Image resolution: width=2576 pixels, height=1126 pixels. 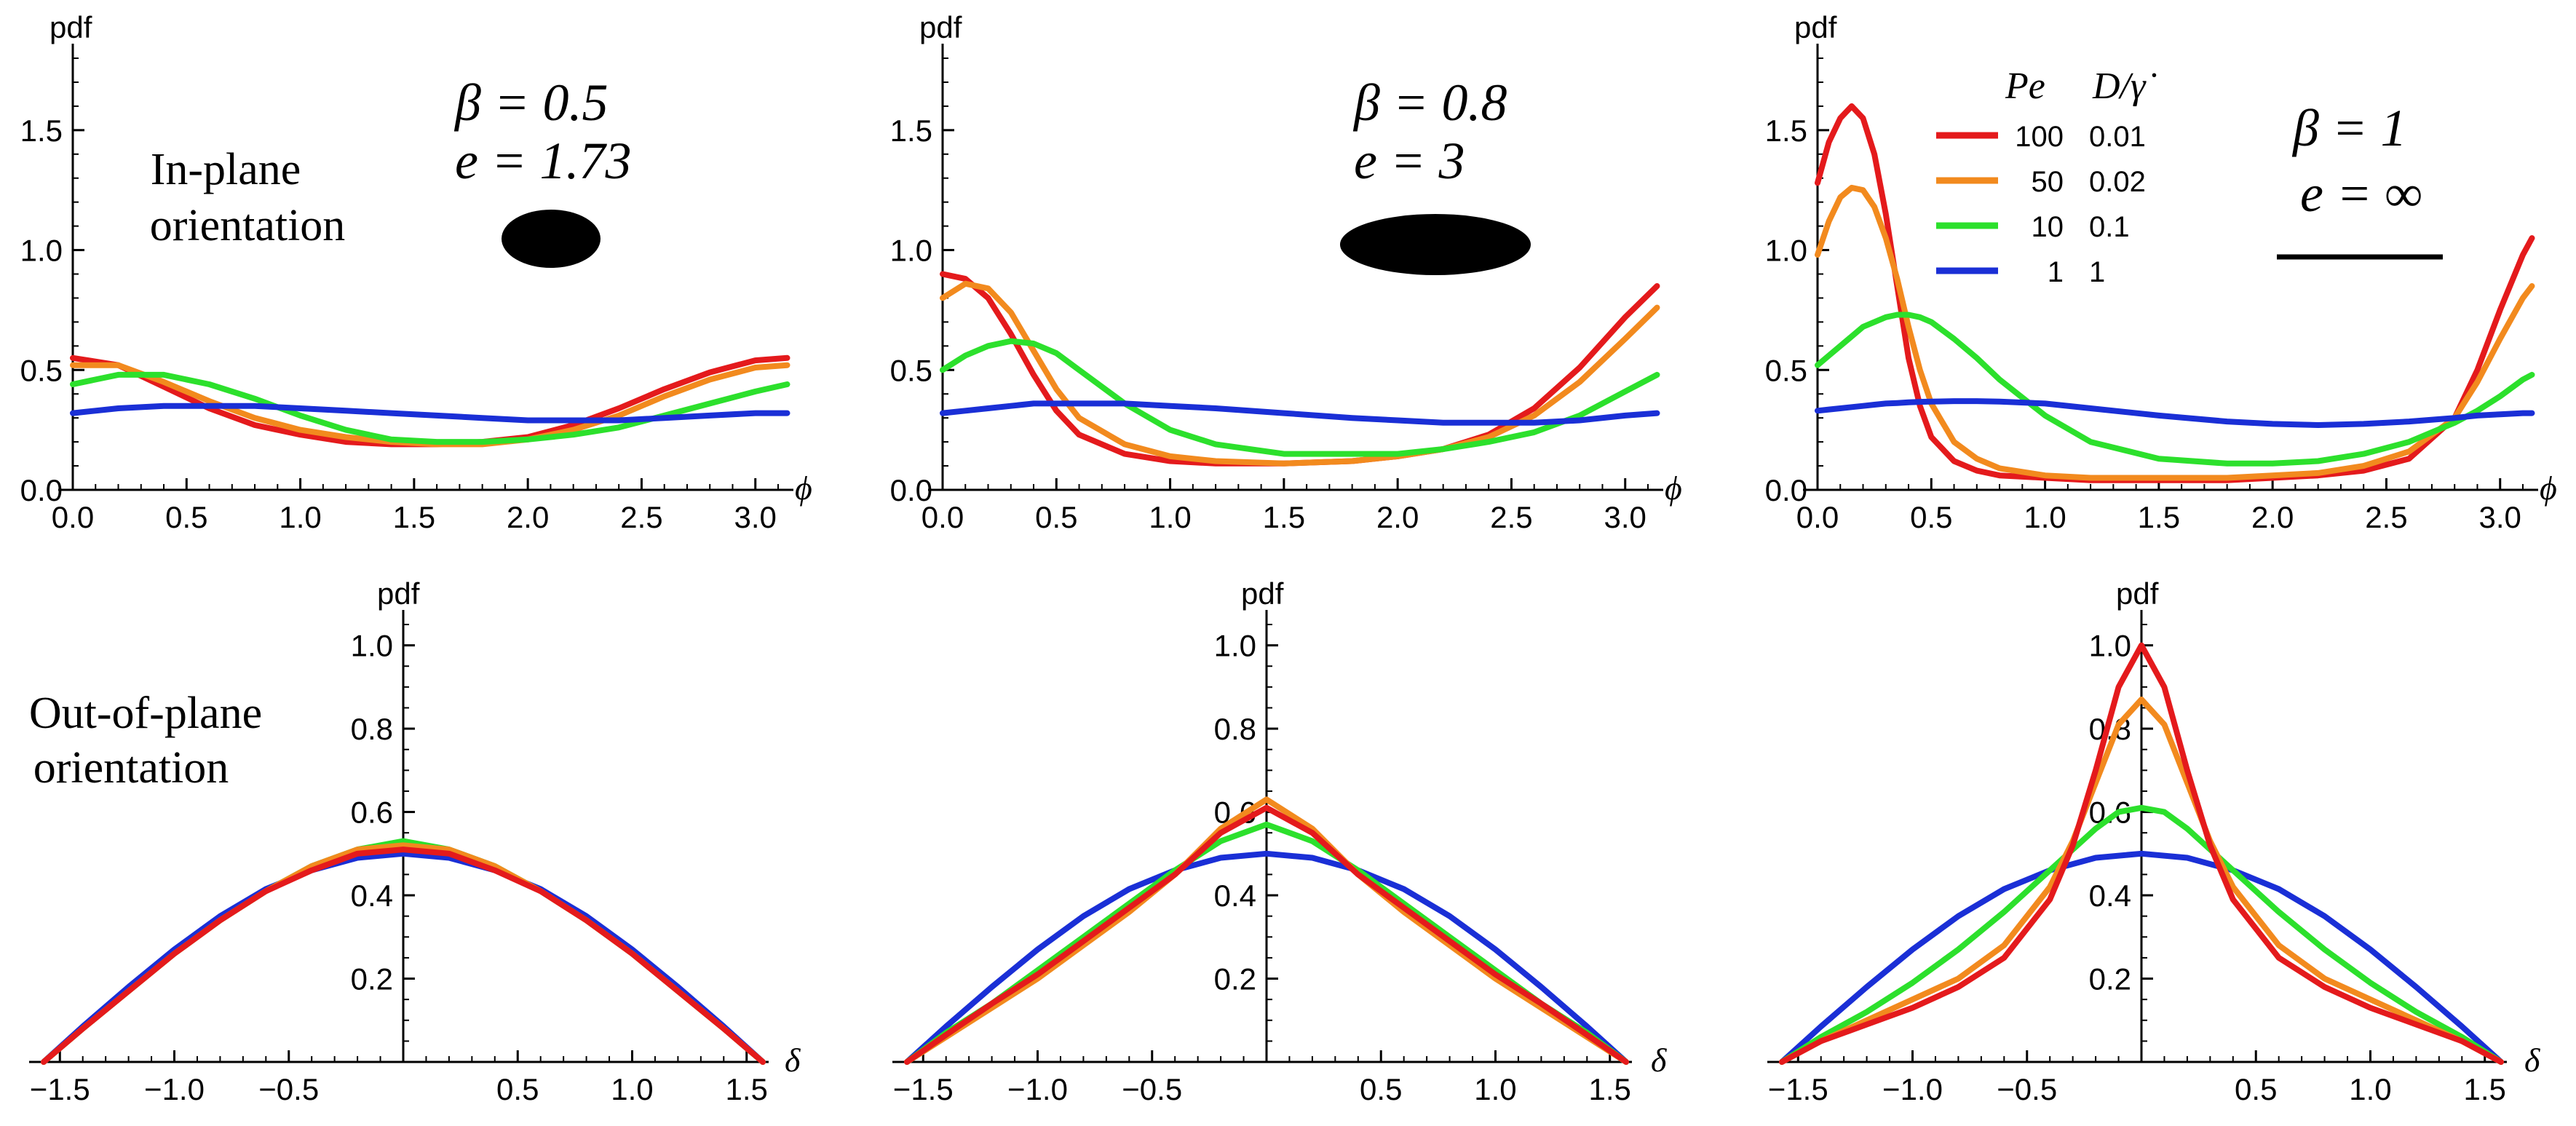 I want to click on legend-pe-value: 10, so click(x=2048, y=227).